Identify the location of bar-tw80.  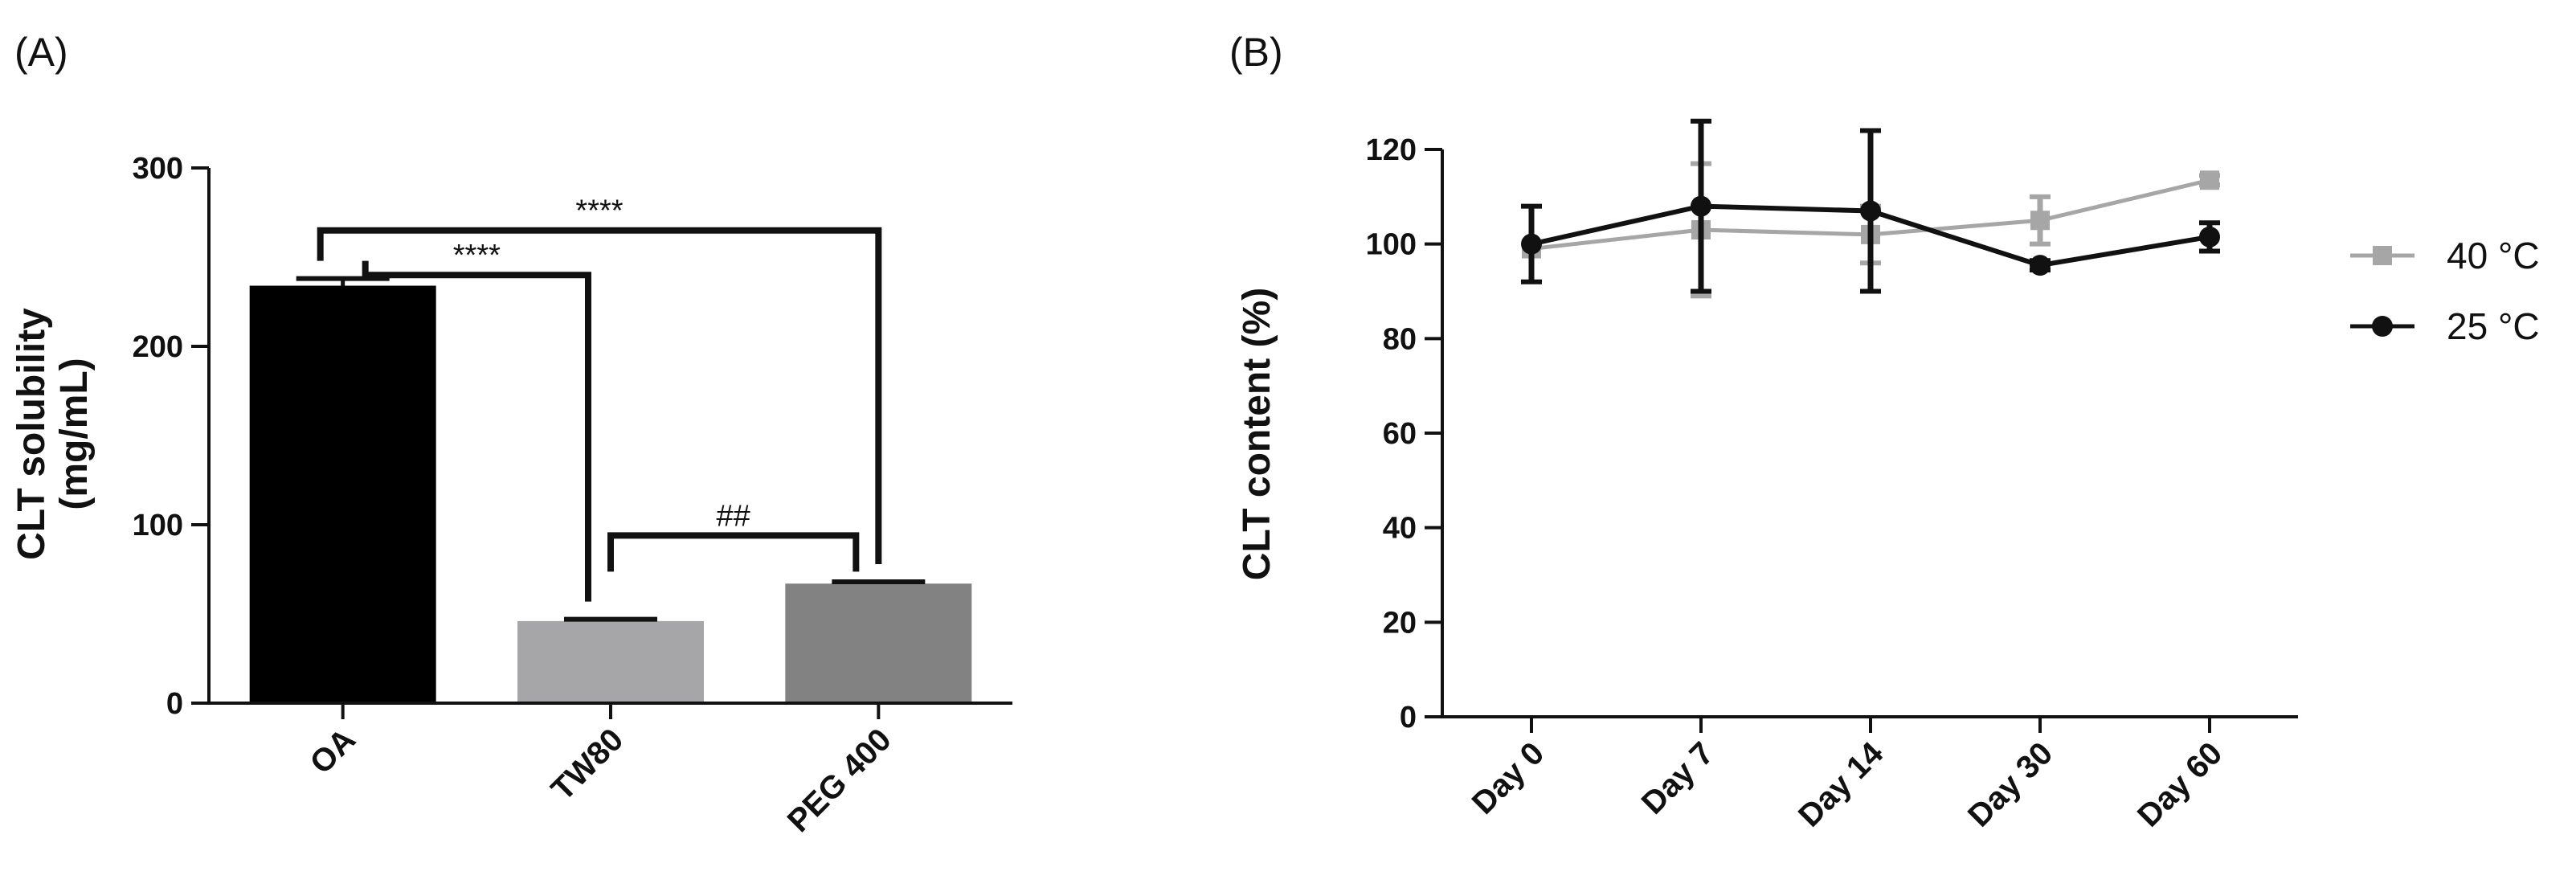
(610, 661).